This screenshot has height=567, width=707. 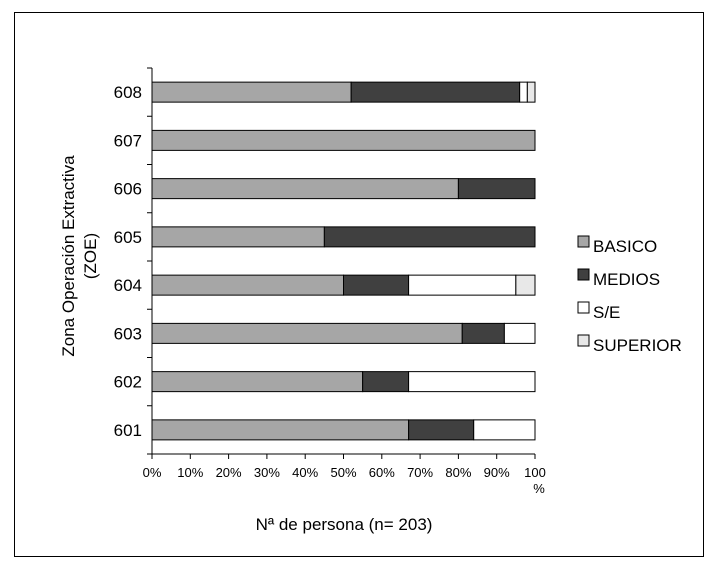 What do you see at coordinates (238, 237) in the screenshot?
I see `bar-segment-605-basico` at bounding box center [238, 237].